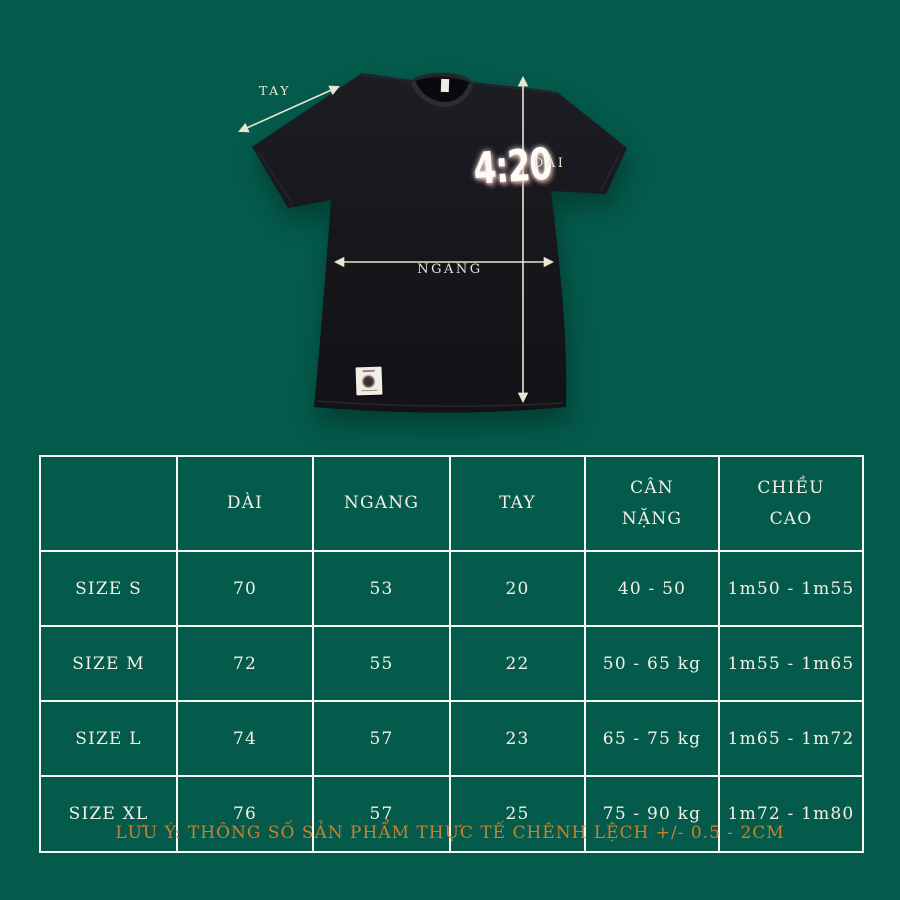 Image resolution: width=900 pixels, height=900 pixels. Describe the element at coordinates (517, 814) in the screenshot. I see `tay-cell: 25` at that location.